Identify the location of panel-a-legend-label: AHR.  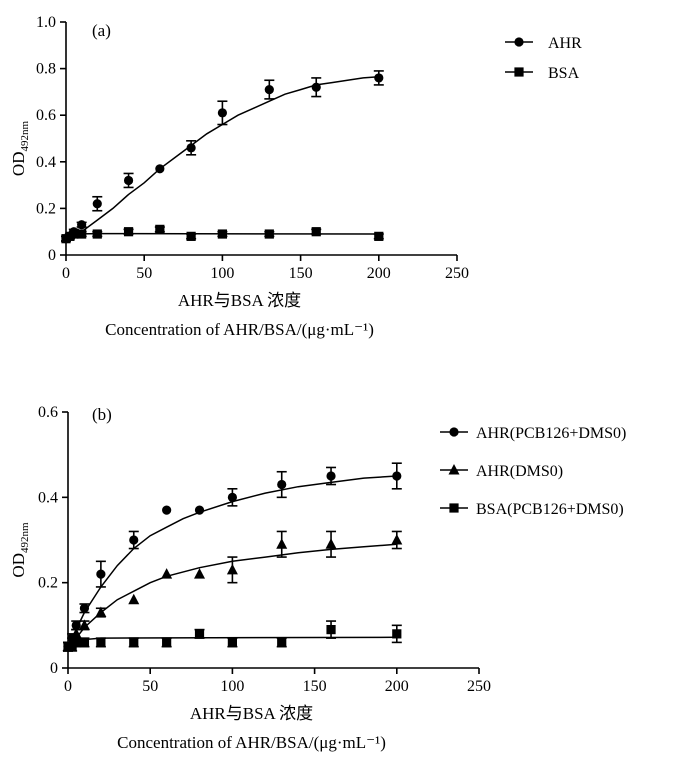
(565, 43).